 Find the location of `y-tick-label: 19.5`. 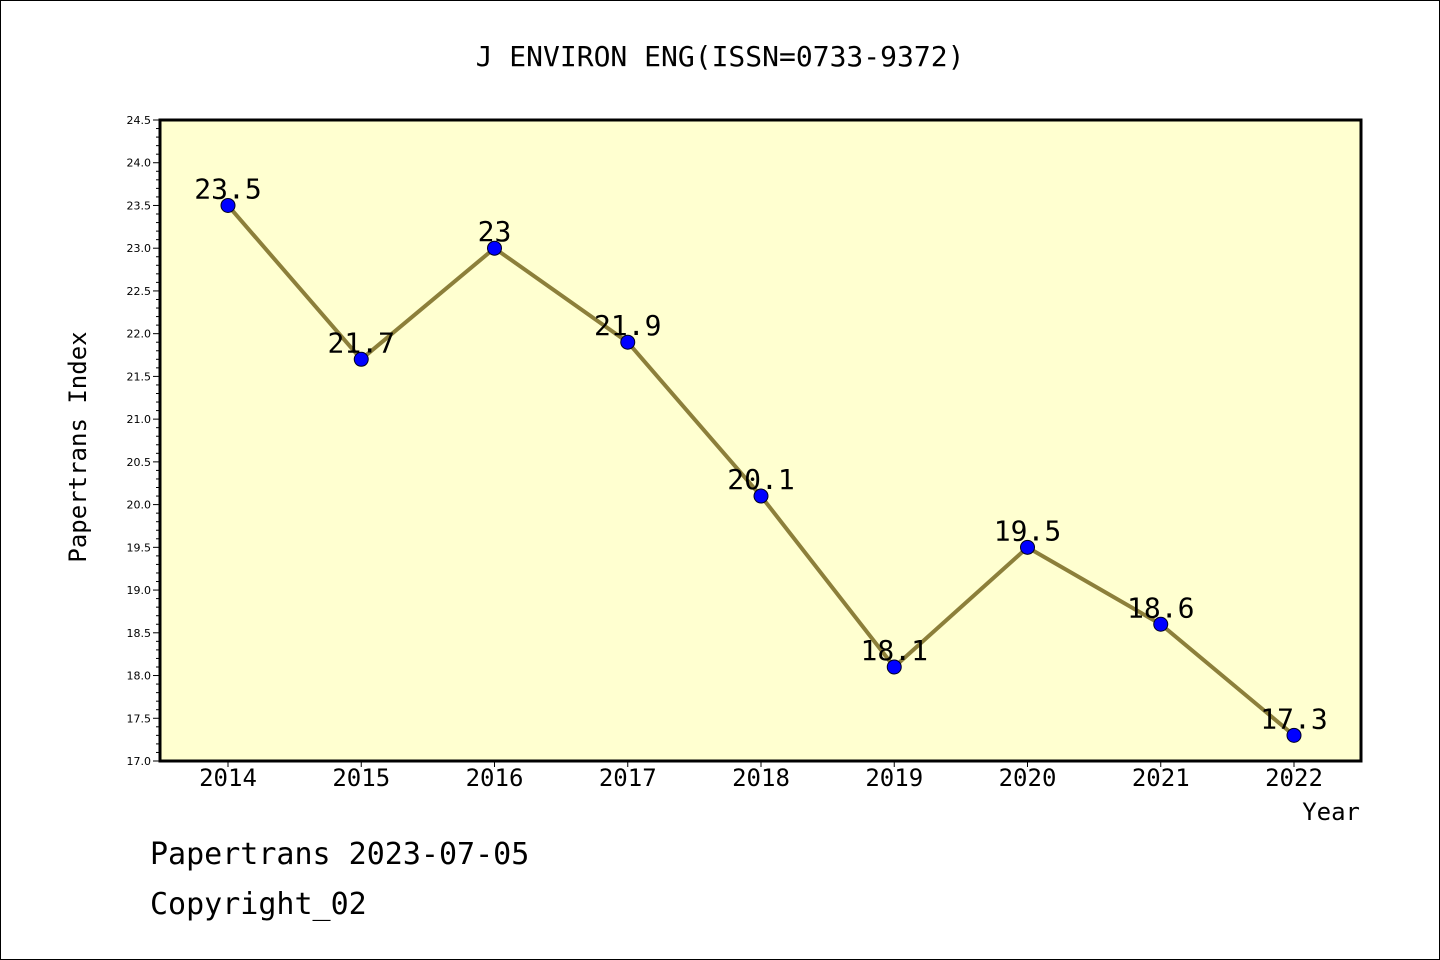

y-tick-label: 19.5 is located at coordinates (139, 547).